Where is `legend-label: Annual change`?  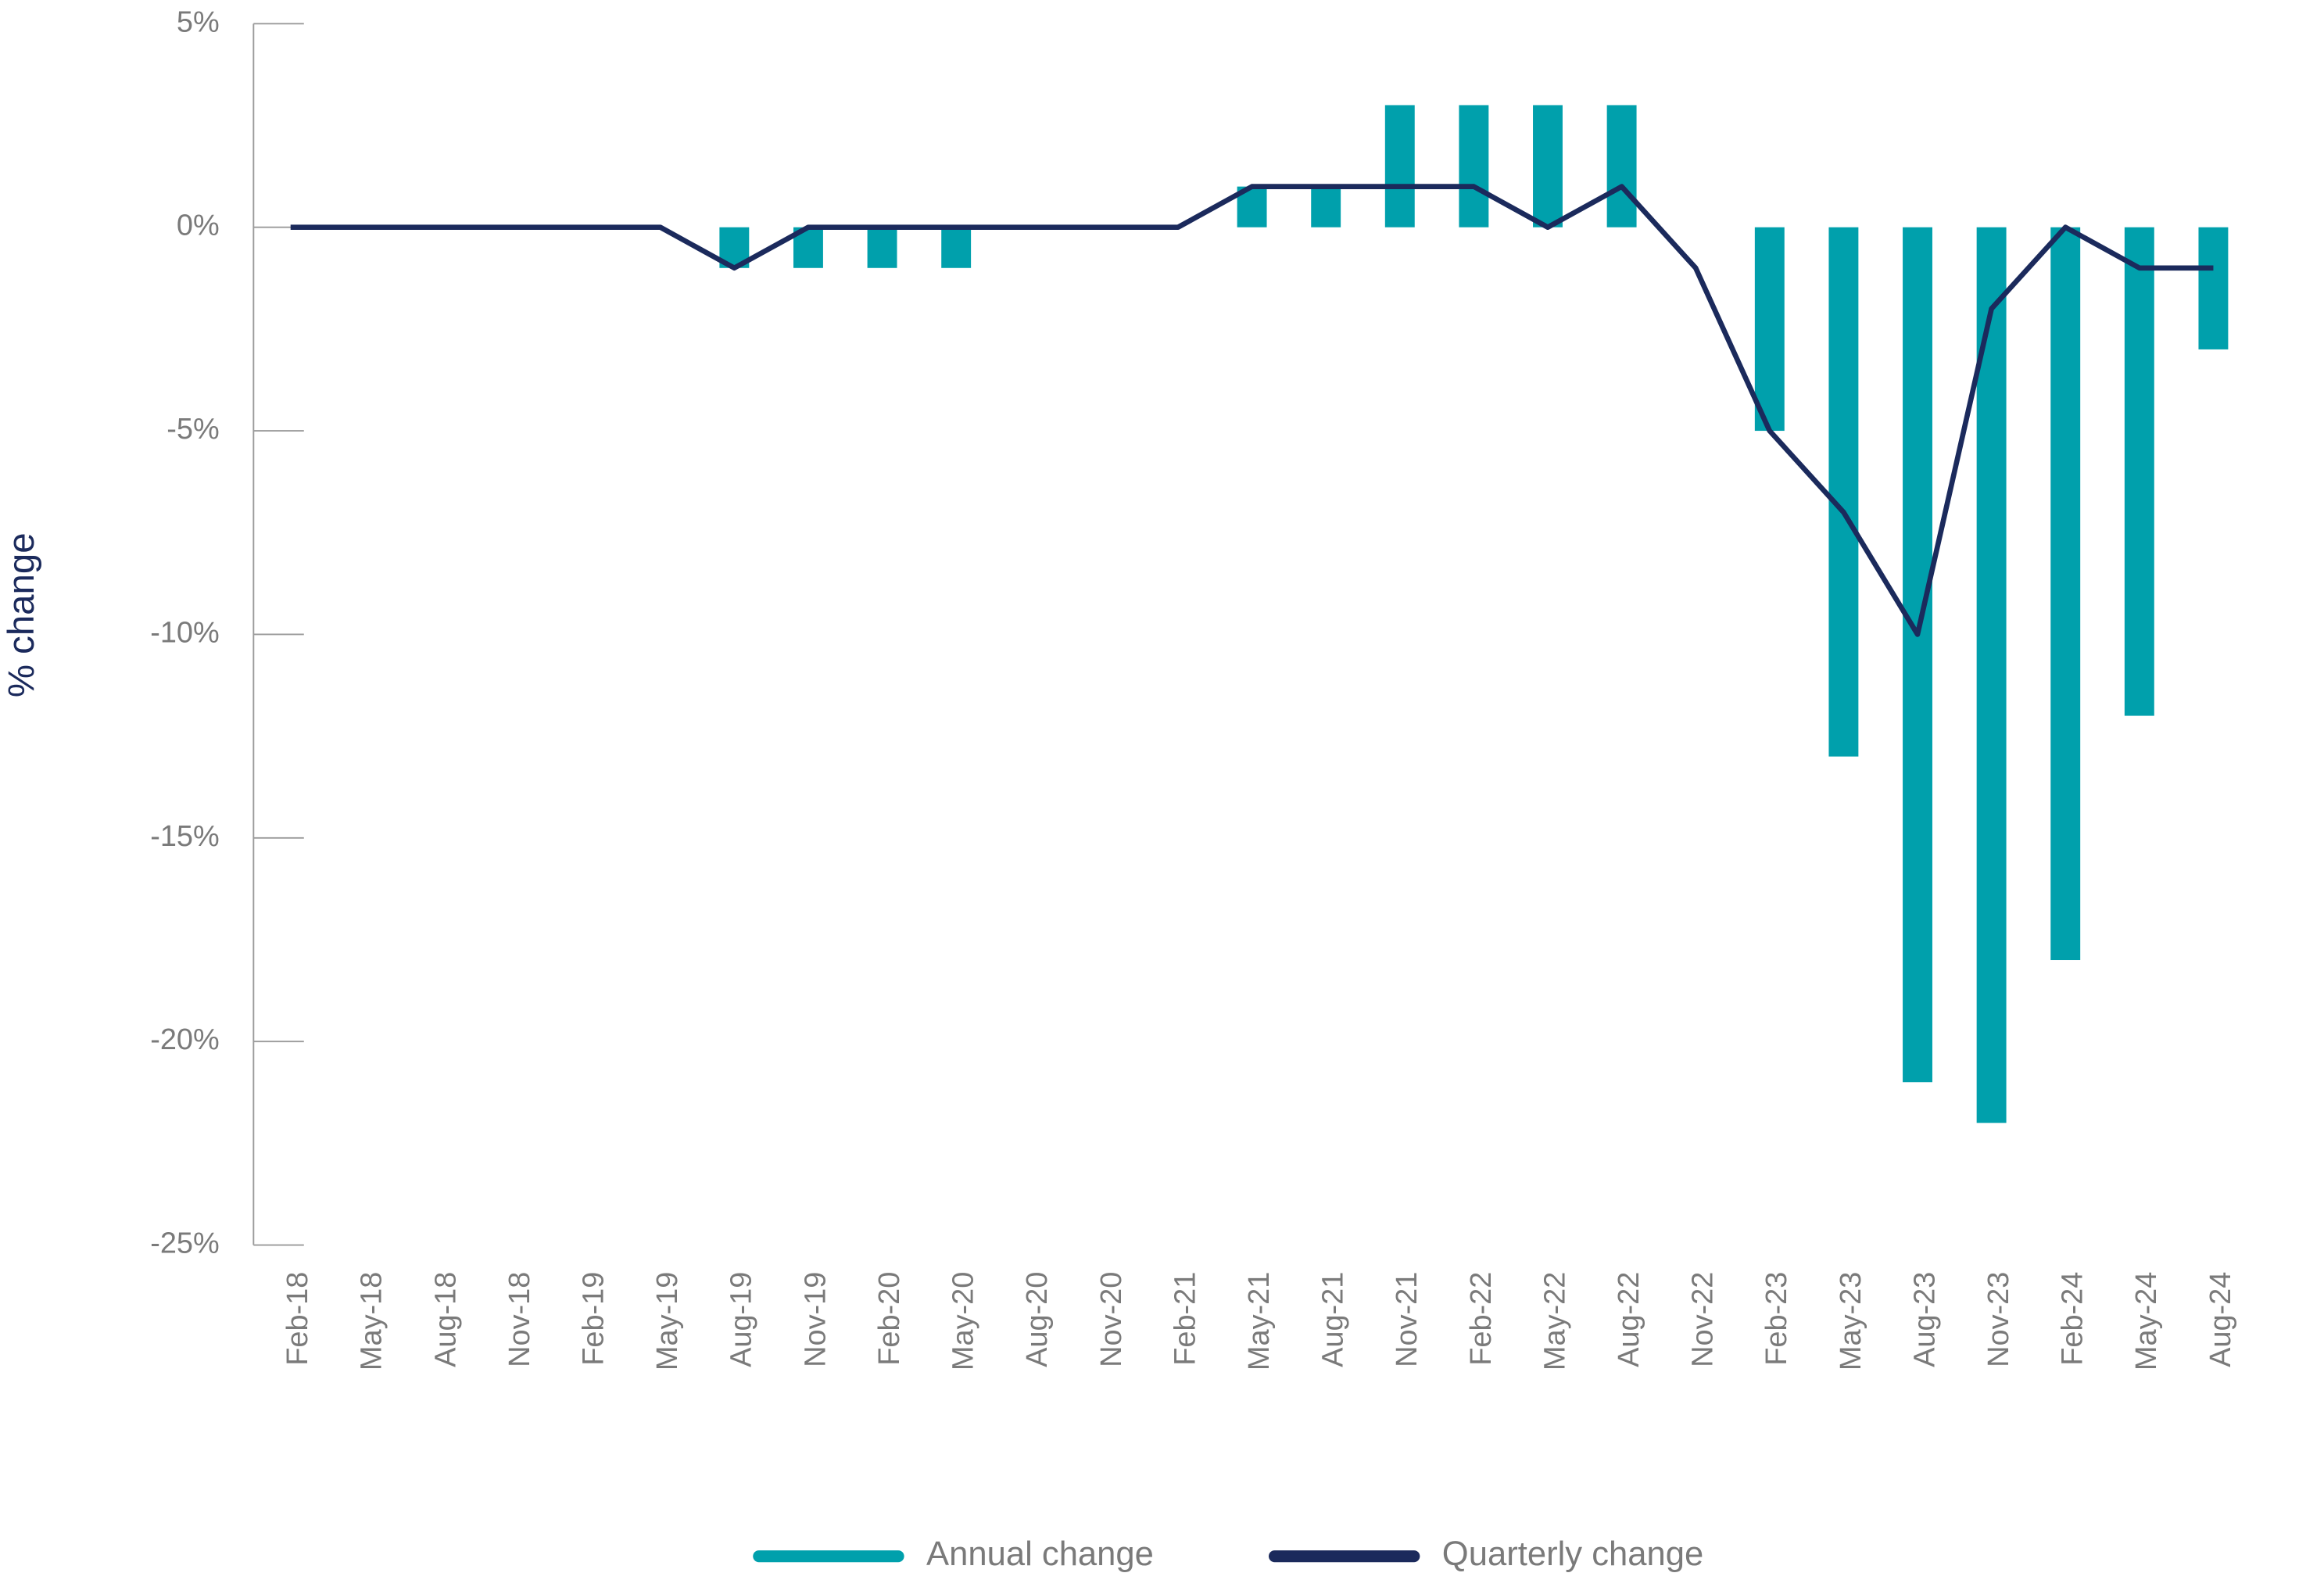
legend-label: Annual change is located at coordinates (1040, 1554).